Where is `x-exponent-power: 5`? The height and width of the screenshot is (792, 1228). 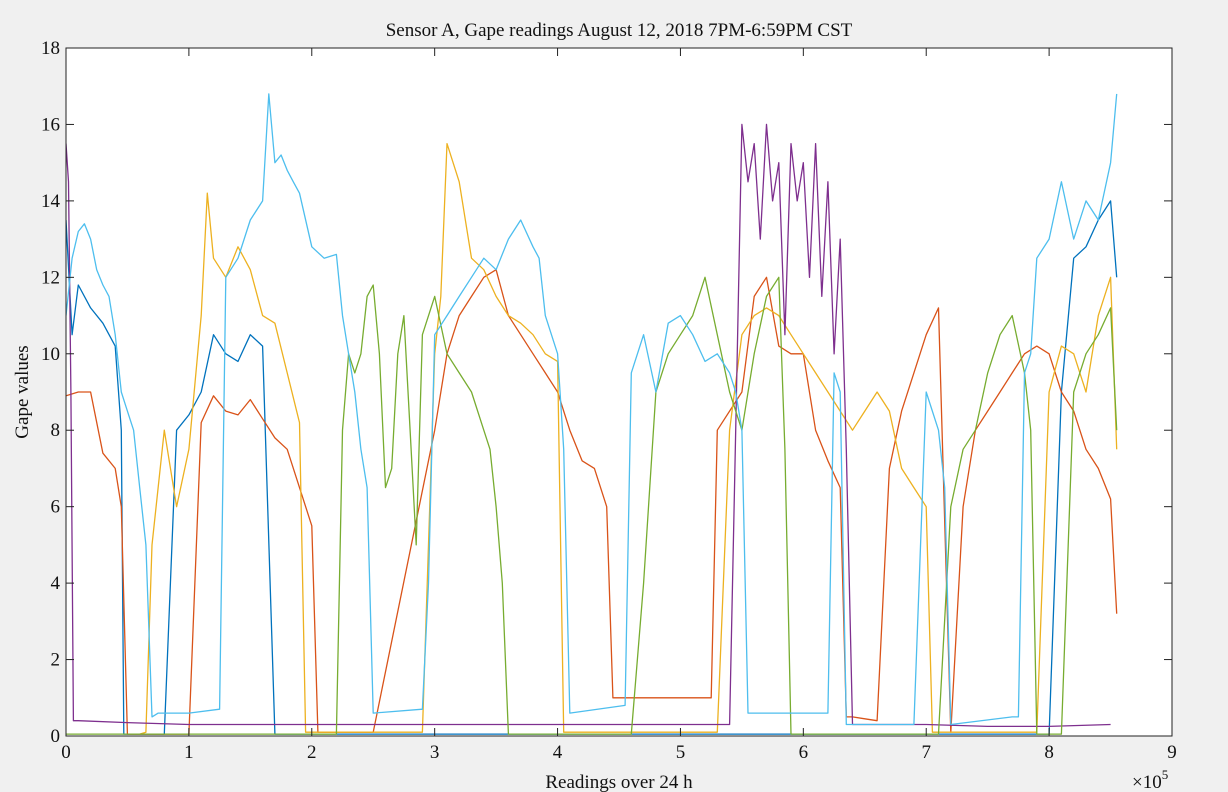 x-exponent-power: 5 is located at coordinates (1165, 774).